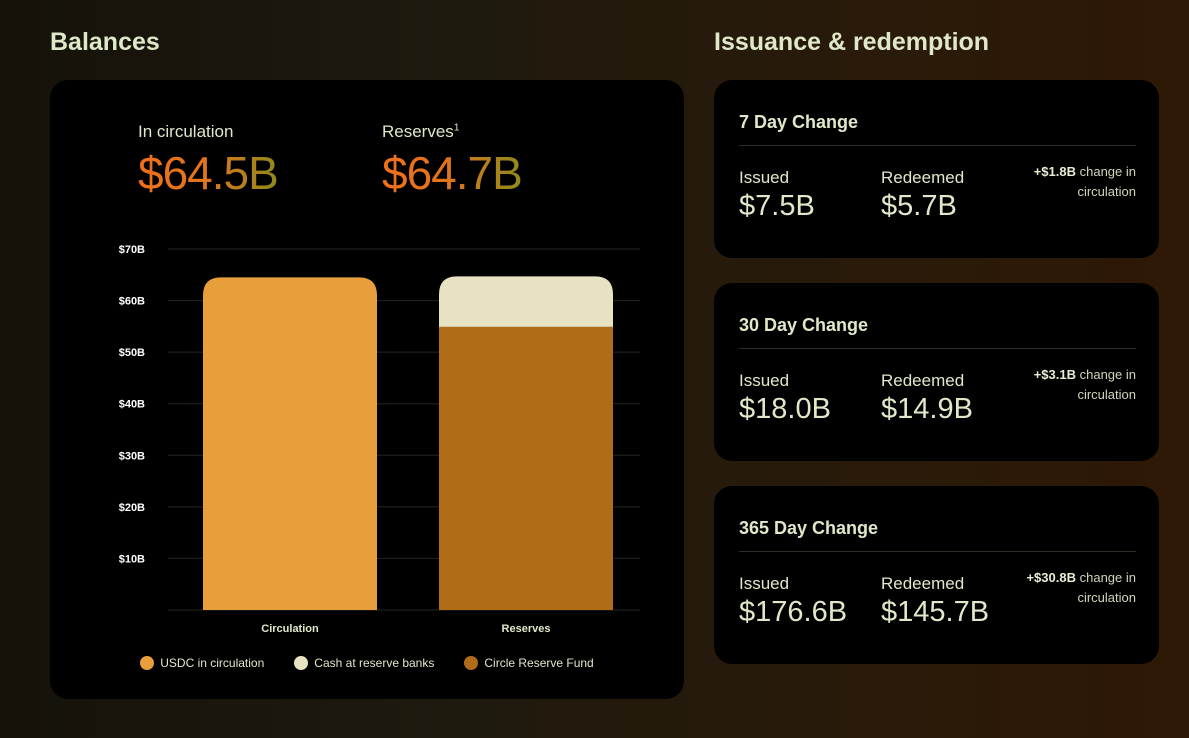 This screenshot has width=1189, height=738. I want to click on change-card-title: 365 Day Change, so click(809, 528).